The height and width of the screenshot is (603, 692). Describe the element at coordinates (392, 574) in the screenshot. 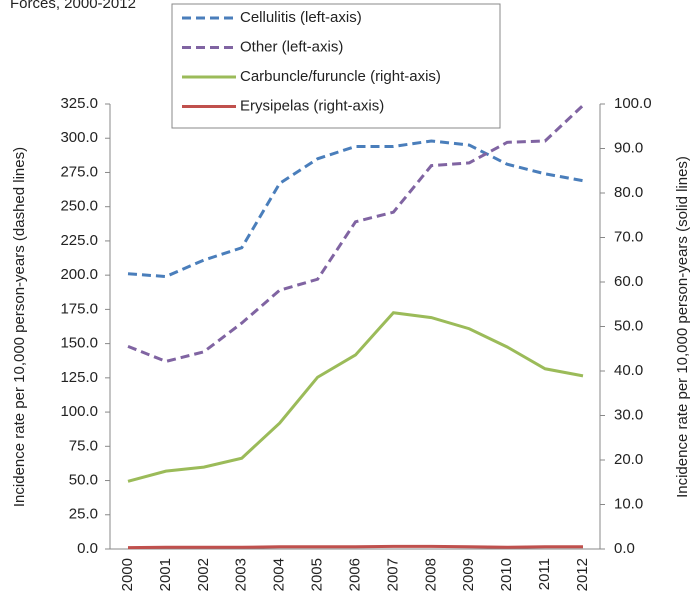

I see `x-tick-label: 2007` at that location.